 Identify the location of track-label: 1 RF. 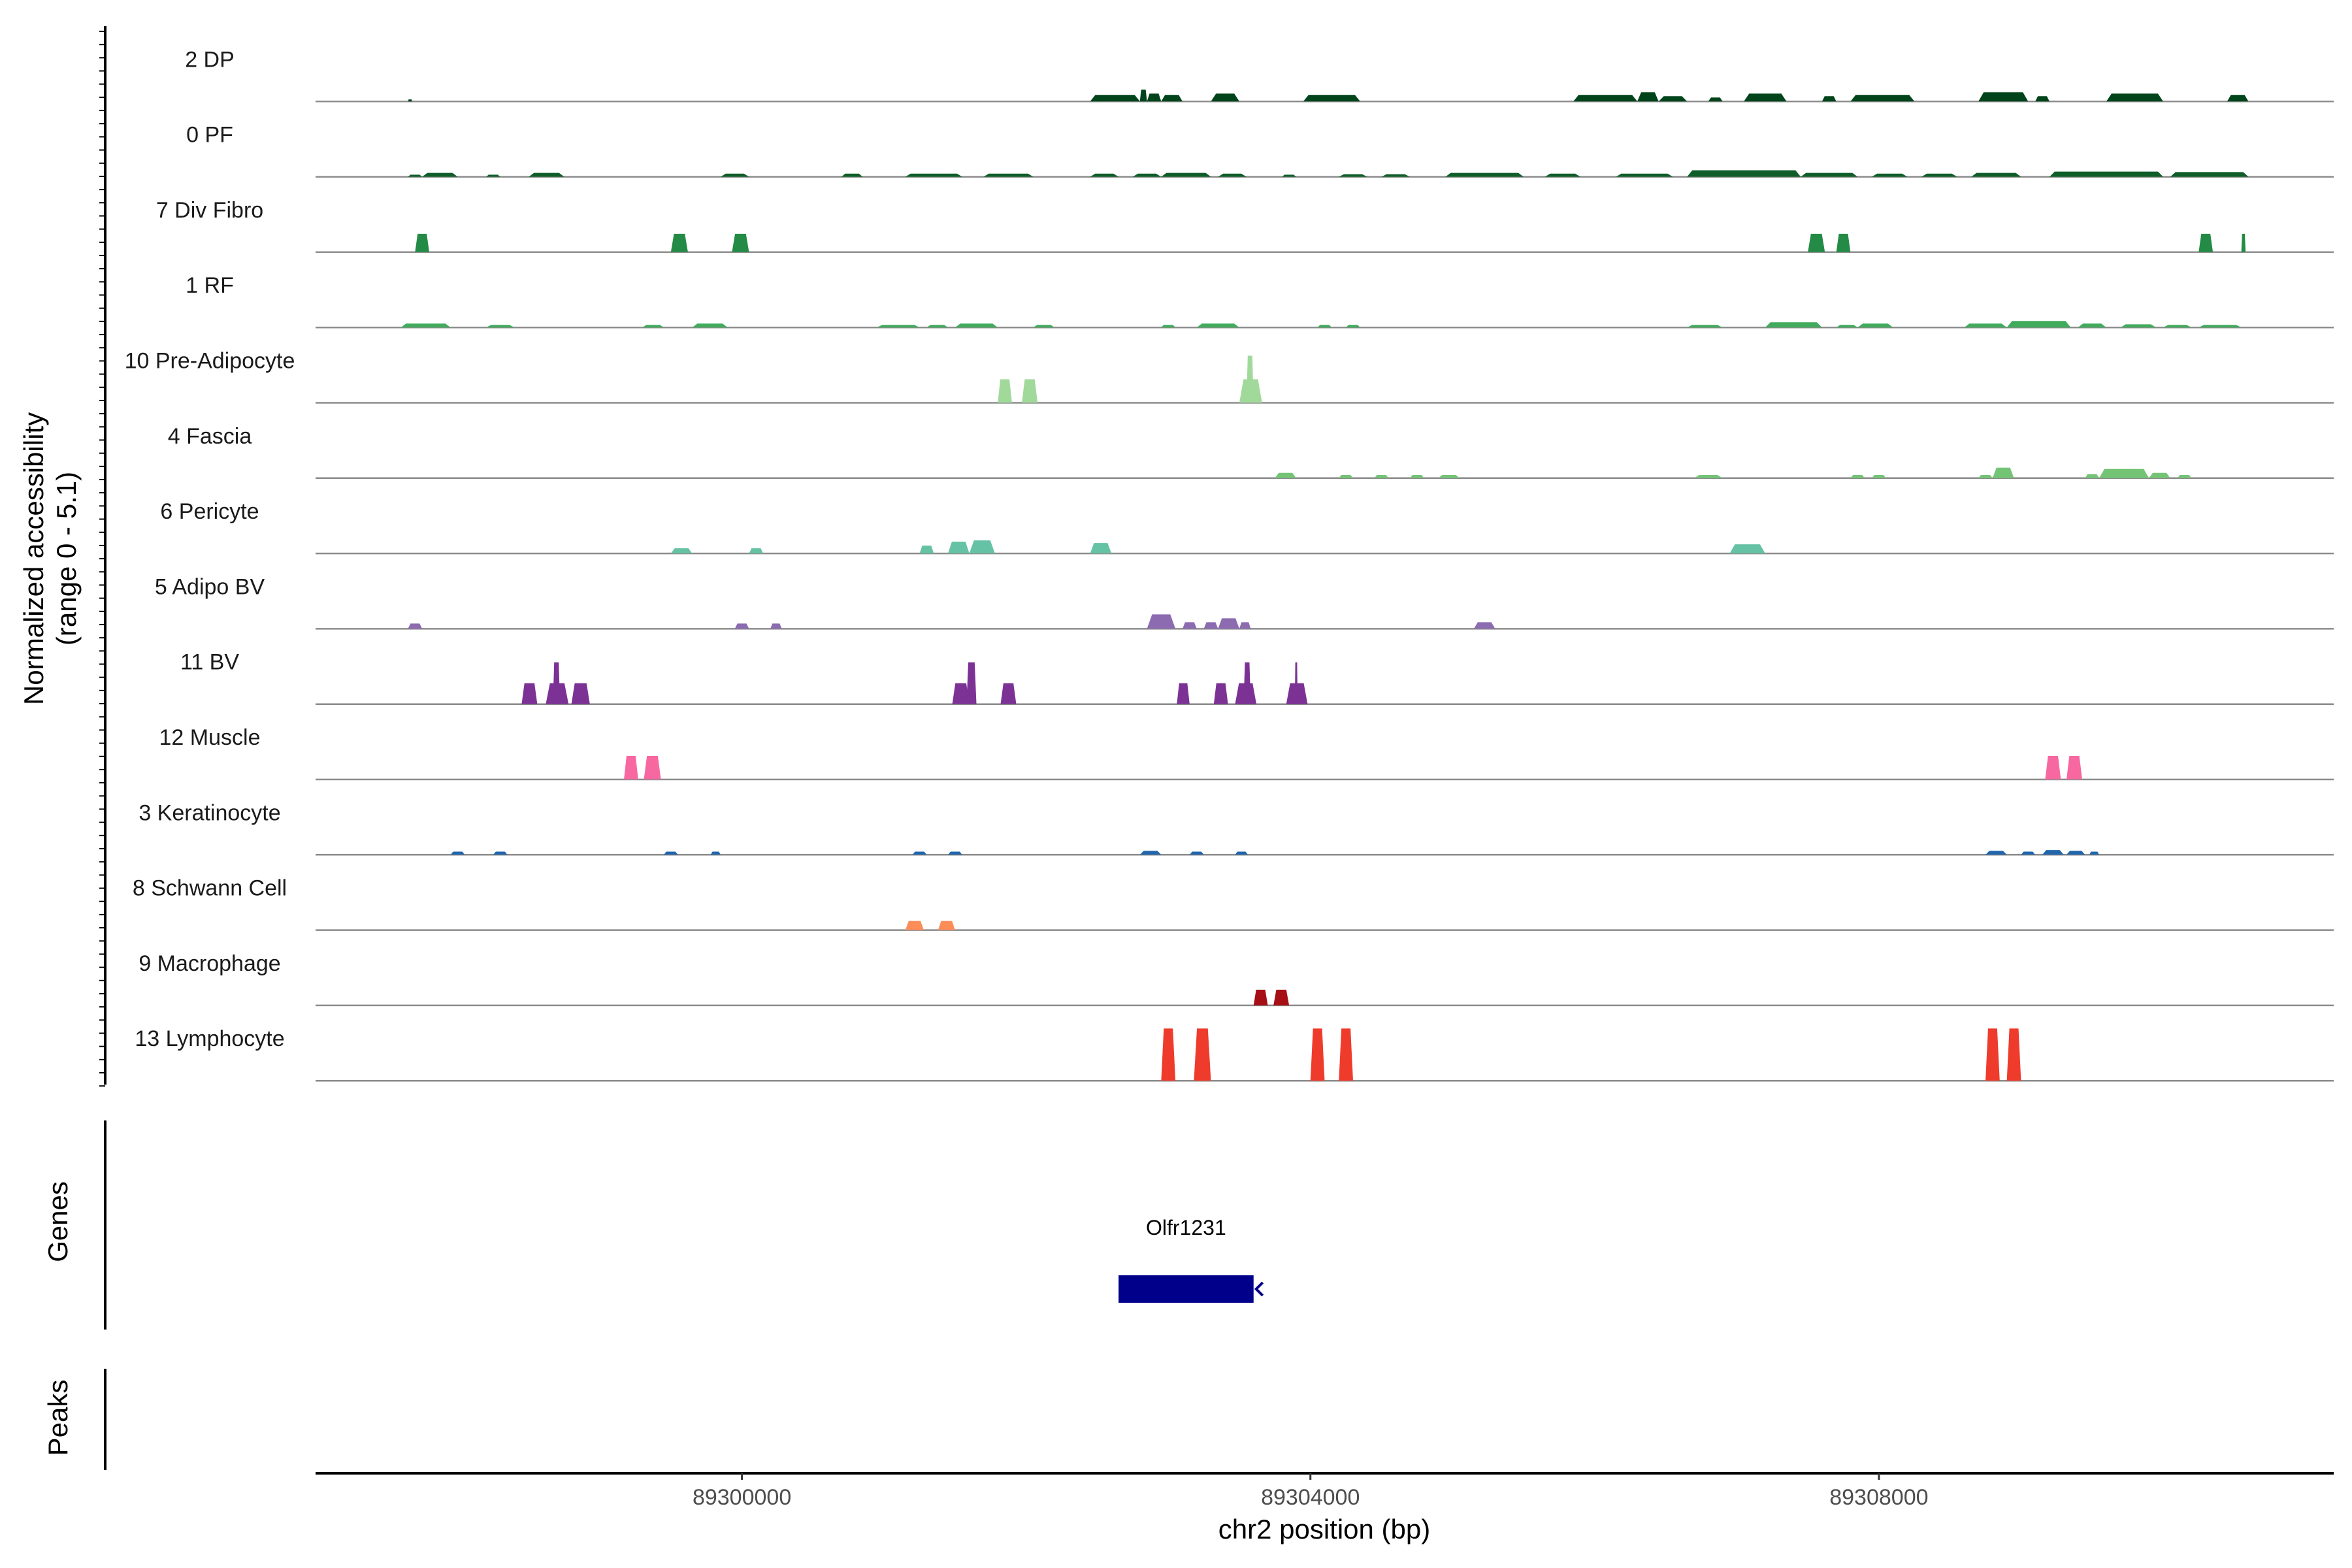
(210, 285).